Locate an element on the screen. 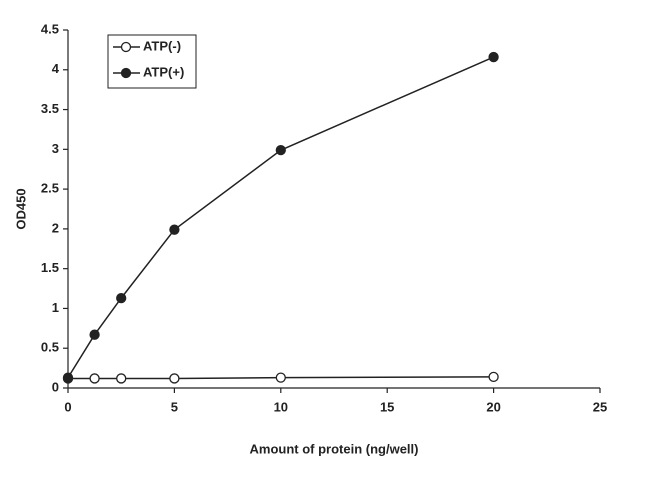 This screenshot has width=650, height=487. legend-label: ATP(+) is located at coordinates (163, 71).